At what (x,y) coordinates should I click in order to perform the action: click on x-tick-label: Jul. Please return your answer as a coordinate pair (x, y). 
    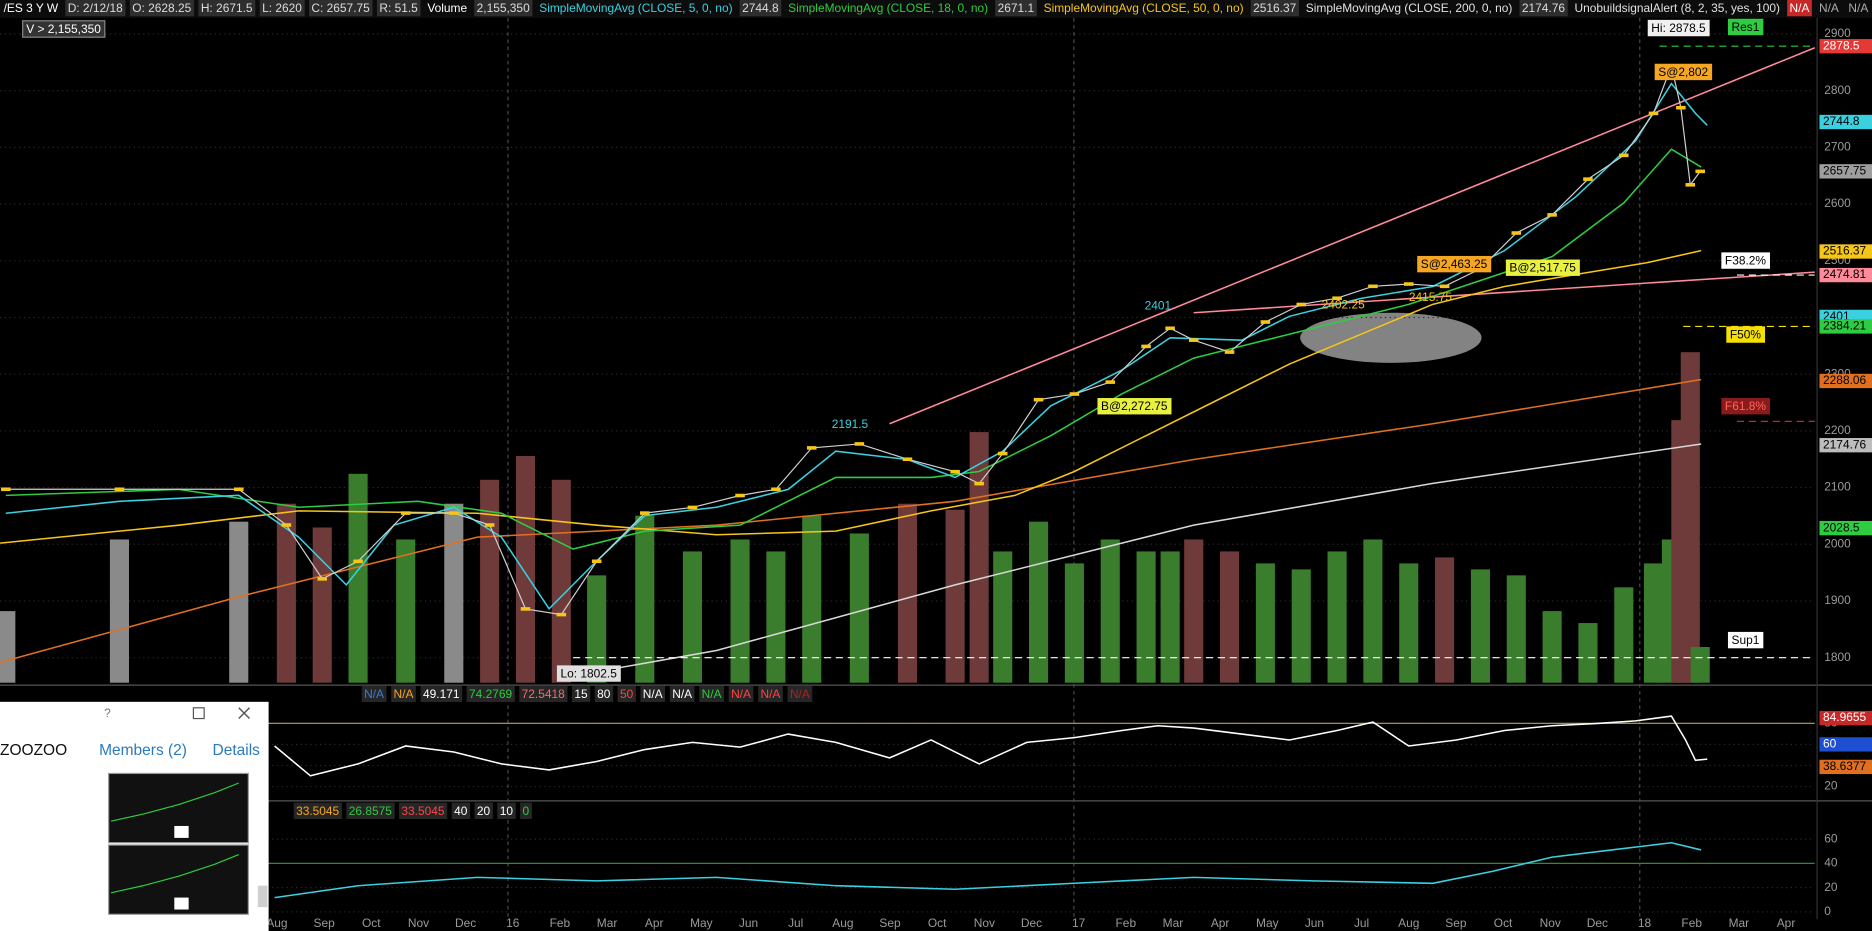
    Looking at the image, I should click on (795, 923).